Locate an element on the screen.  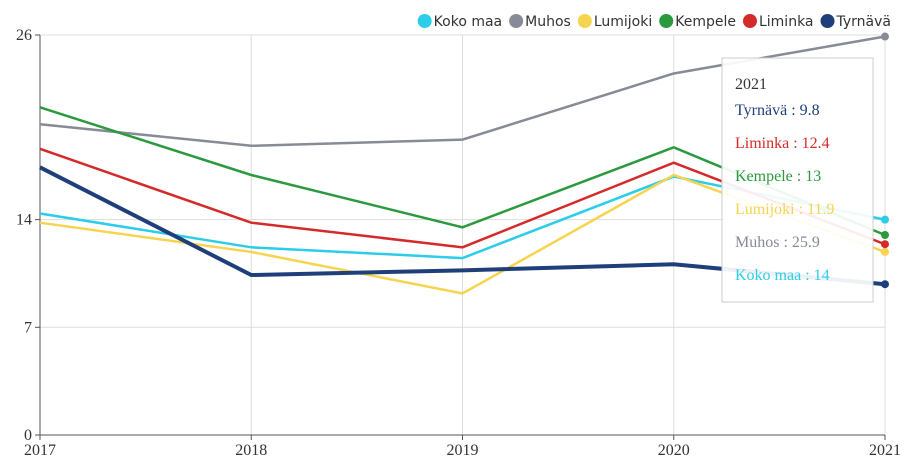
x-tick-label: 2021 is located at coordinates (885, 450).